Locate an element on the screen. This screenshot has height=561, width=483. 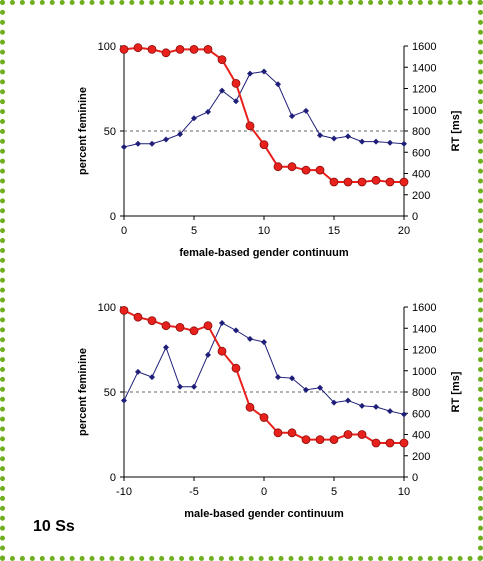
left-tick-label: 0 is located at coordinates (113, 217).